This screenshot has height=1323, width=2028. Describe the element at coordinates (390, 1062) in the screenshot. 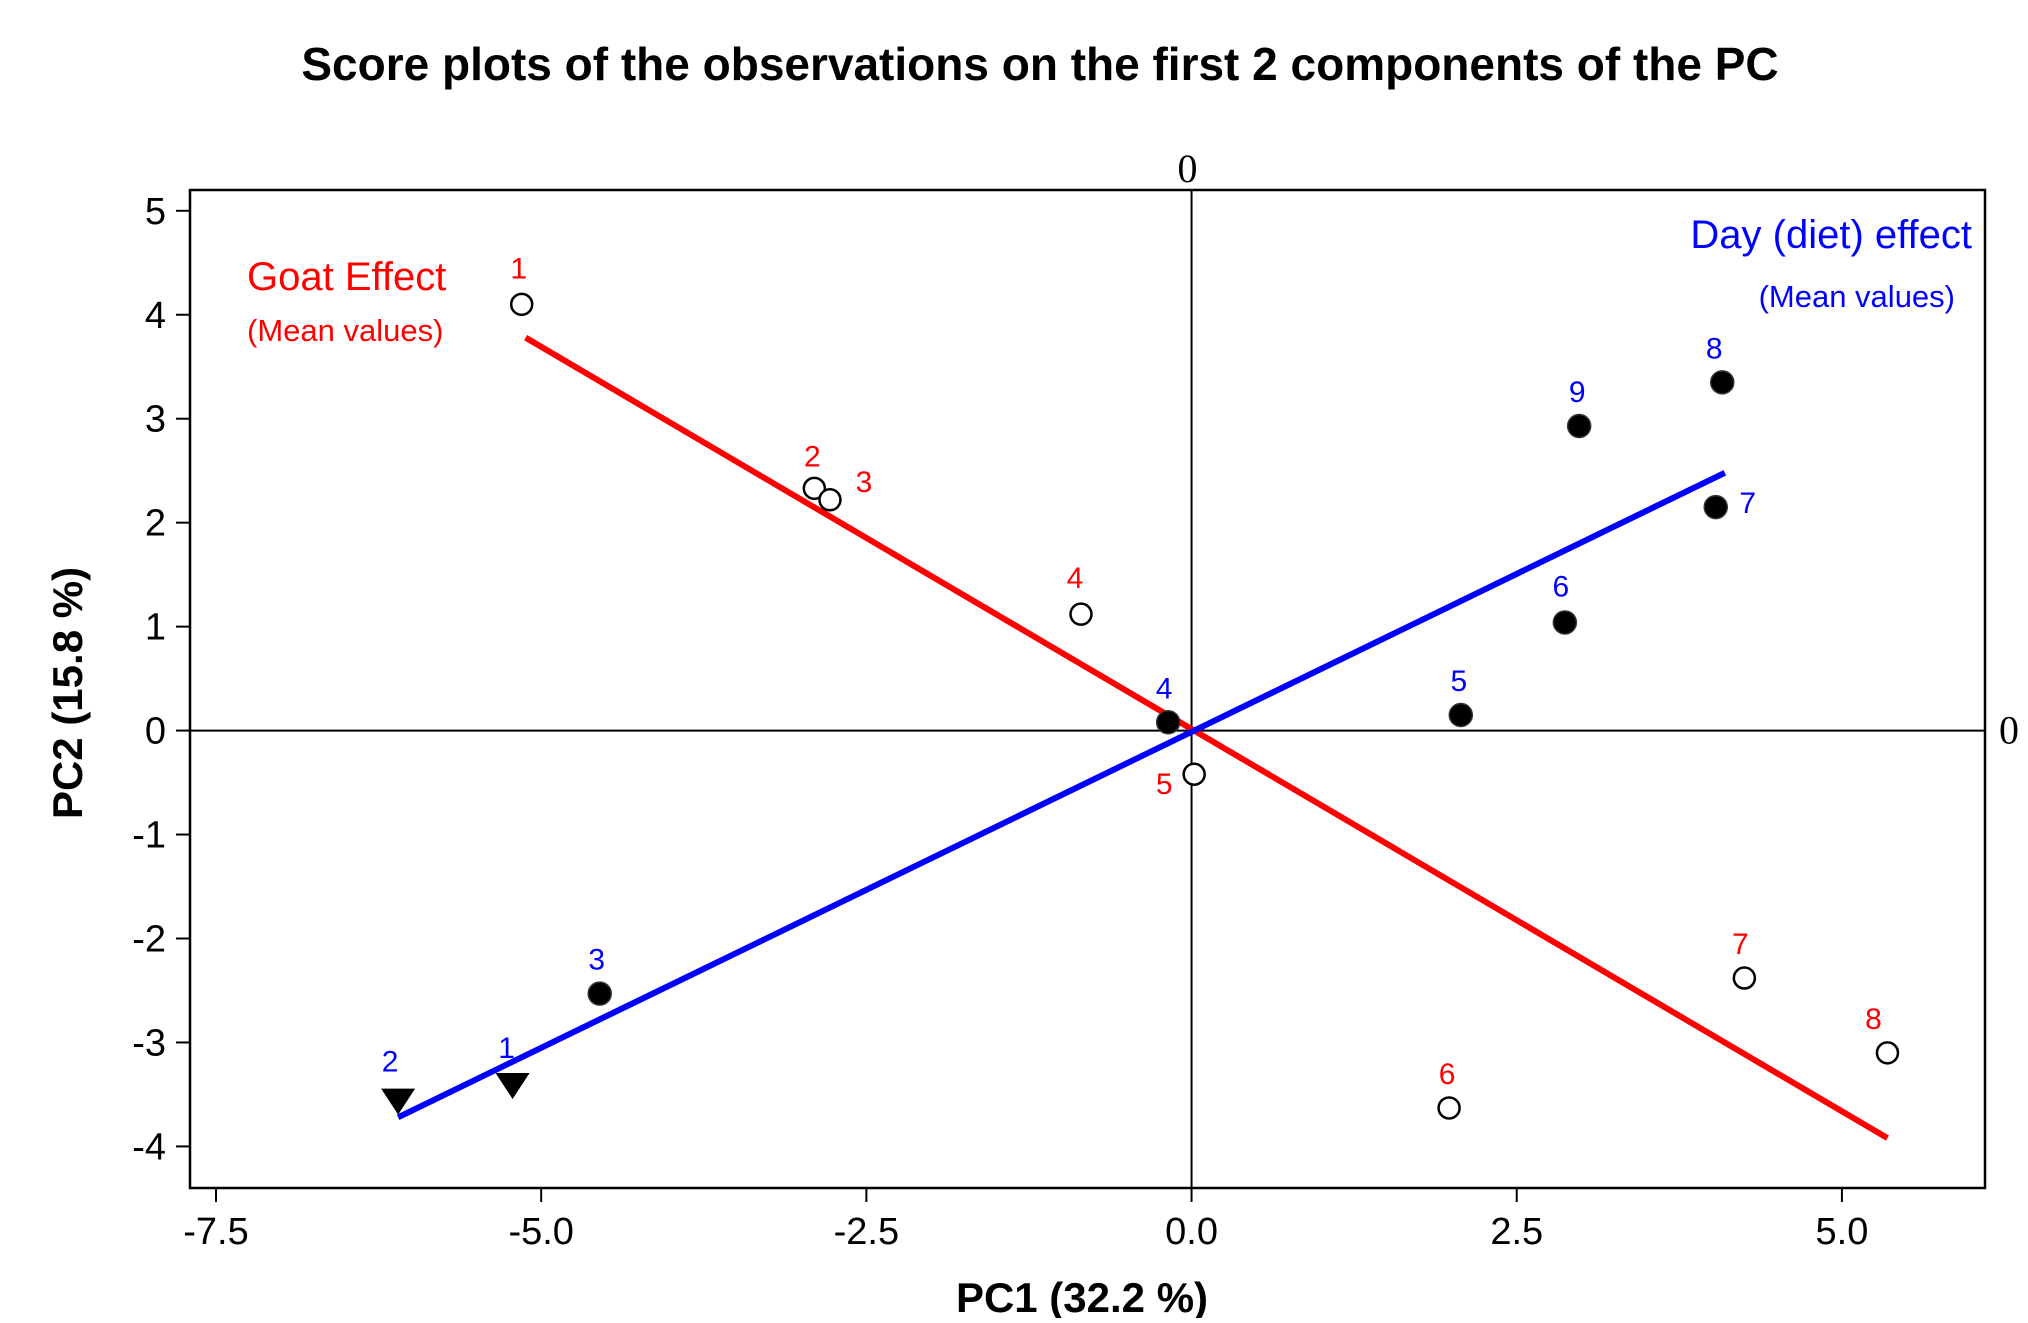

I see `day-point-label-2: 2` at that location.